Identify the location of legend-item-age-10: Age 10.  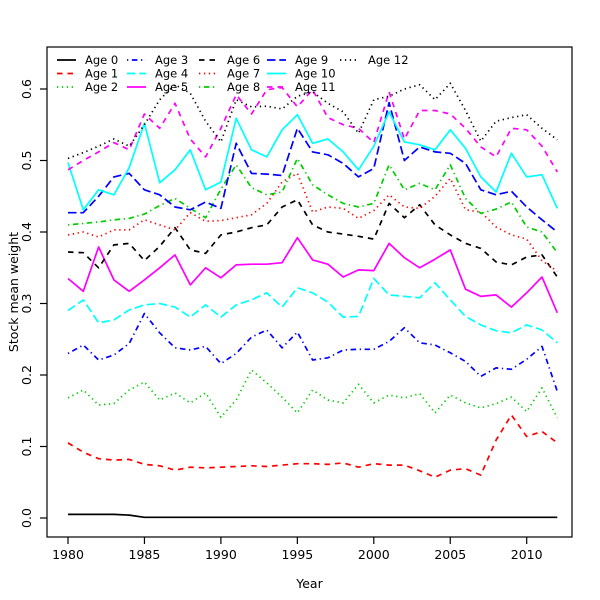
(301, 74).